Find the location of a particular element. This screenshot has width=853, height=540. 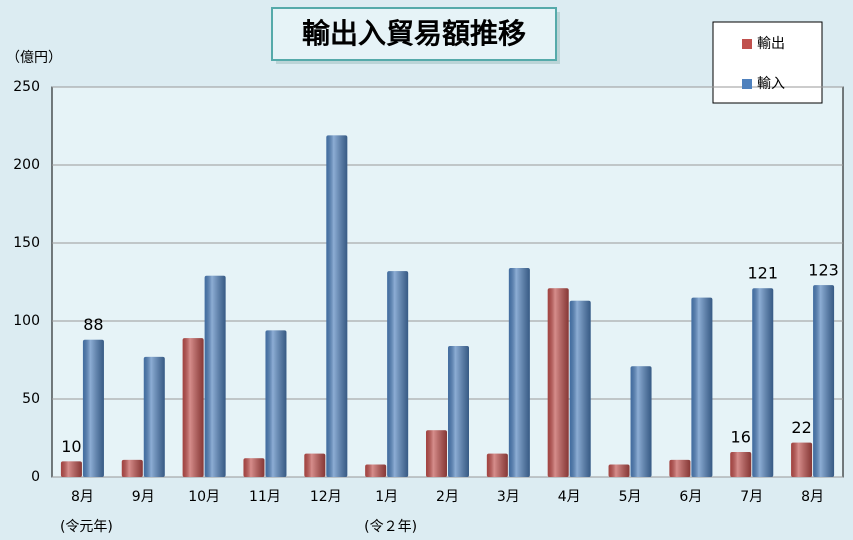

data-label: 121 is located at coordinates (762, 273).